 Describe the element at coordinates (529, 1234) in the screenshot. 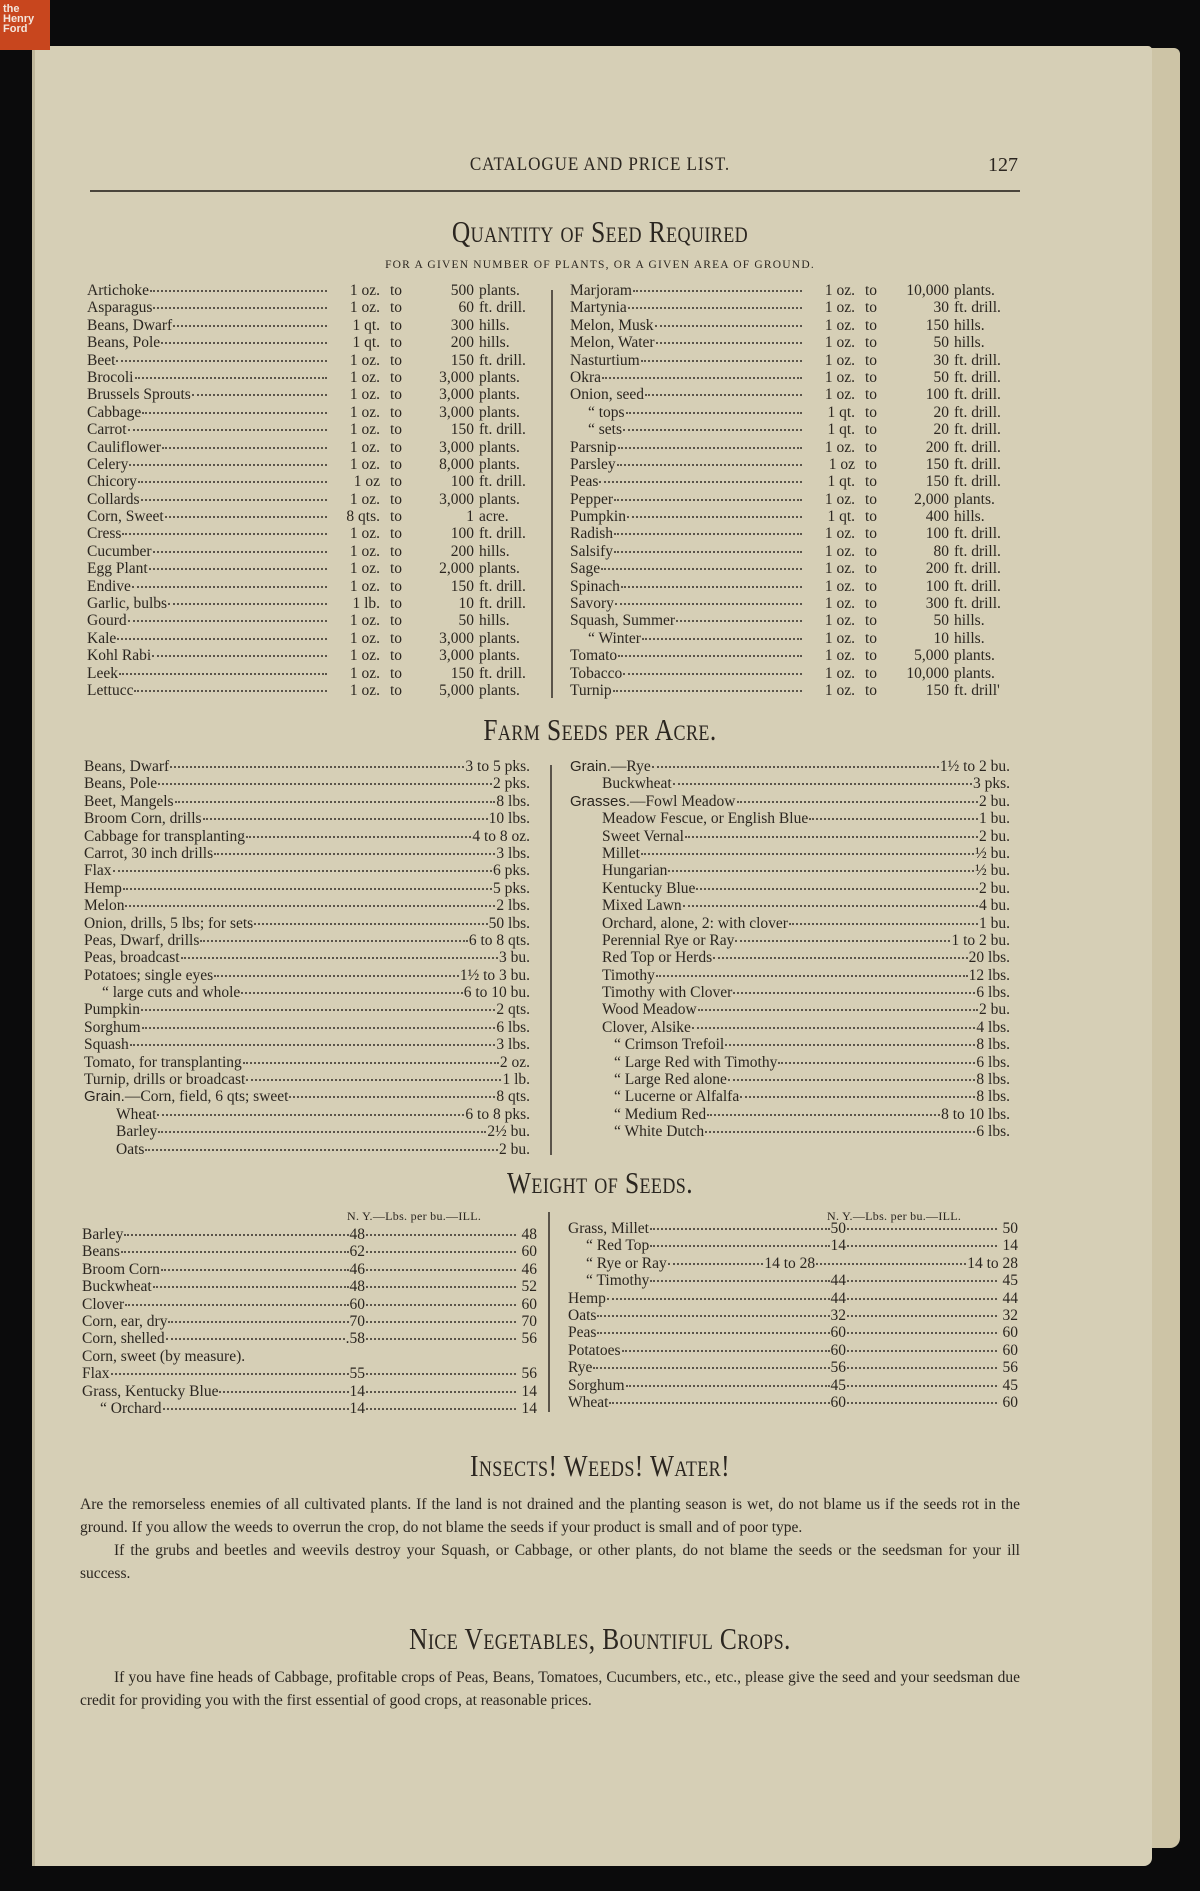

I see `ill-weight: 48` at that location.